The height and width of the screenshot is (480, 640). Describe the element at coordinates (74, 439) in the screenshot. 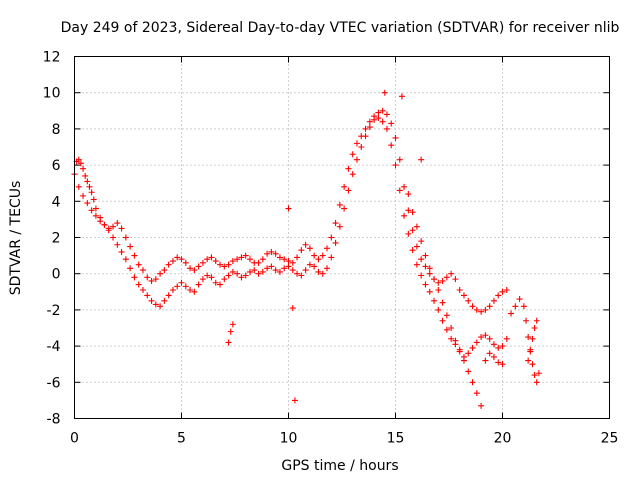

I see `x-tick-label: 0` at that location.